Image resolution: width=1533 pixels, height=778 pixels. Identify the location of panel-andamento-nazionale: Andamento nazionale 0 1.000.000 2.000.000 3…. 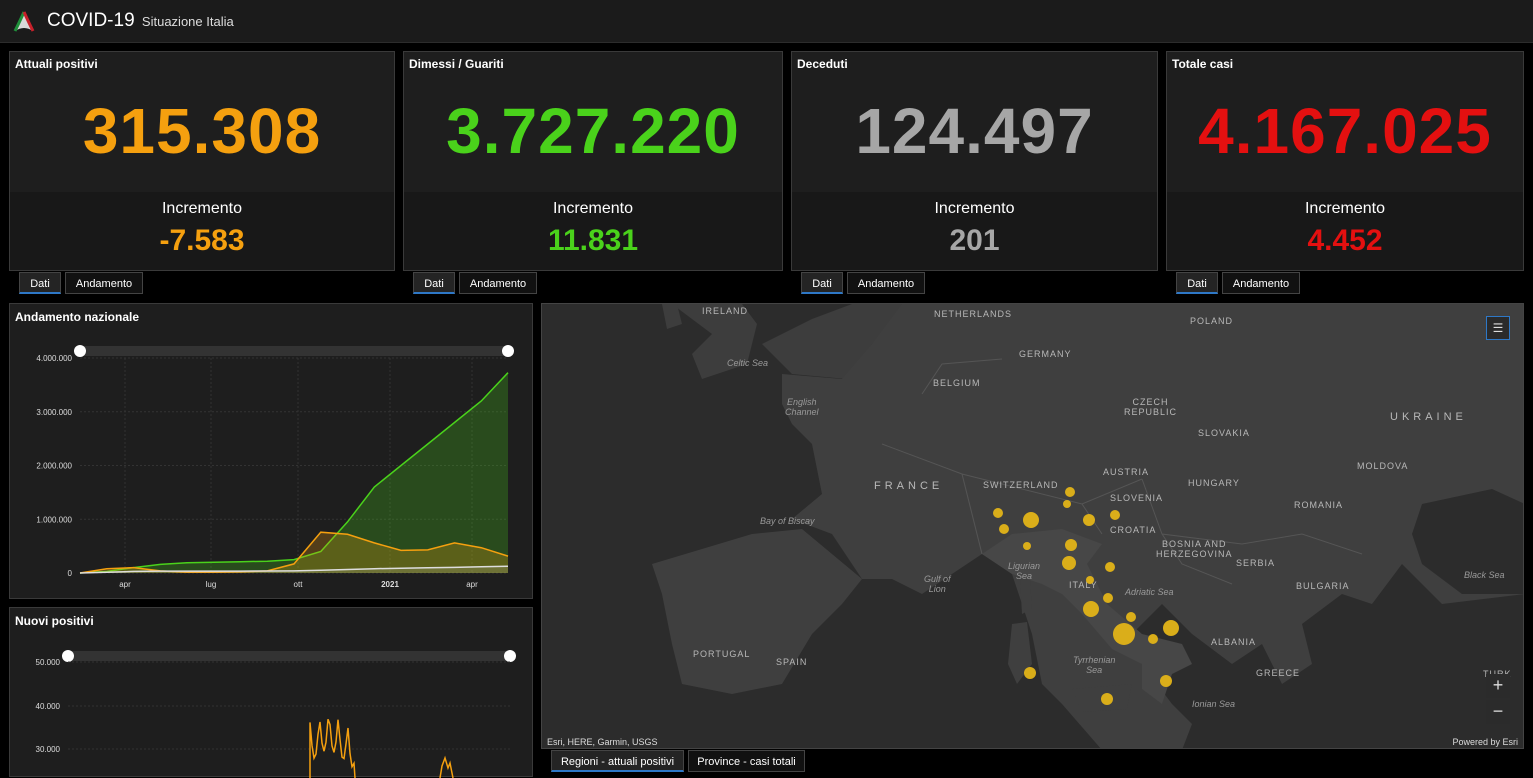
(271, 451).